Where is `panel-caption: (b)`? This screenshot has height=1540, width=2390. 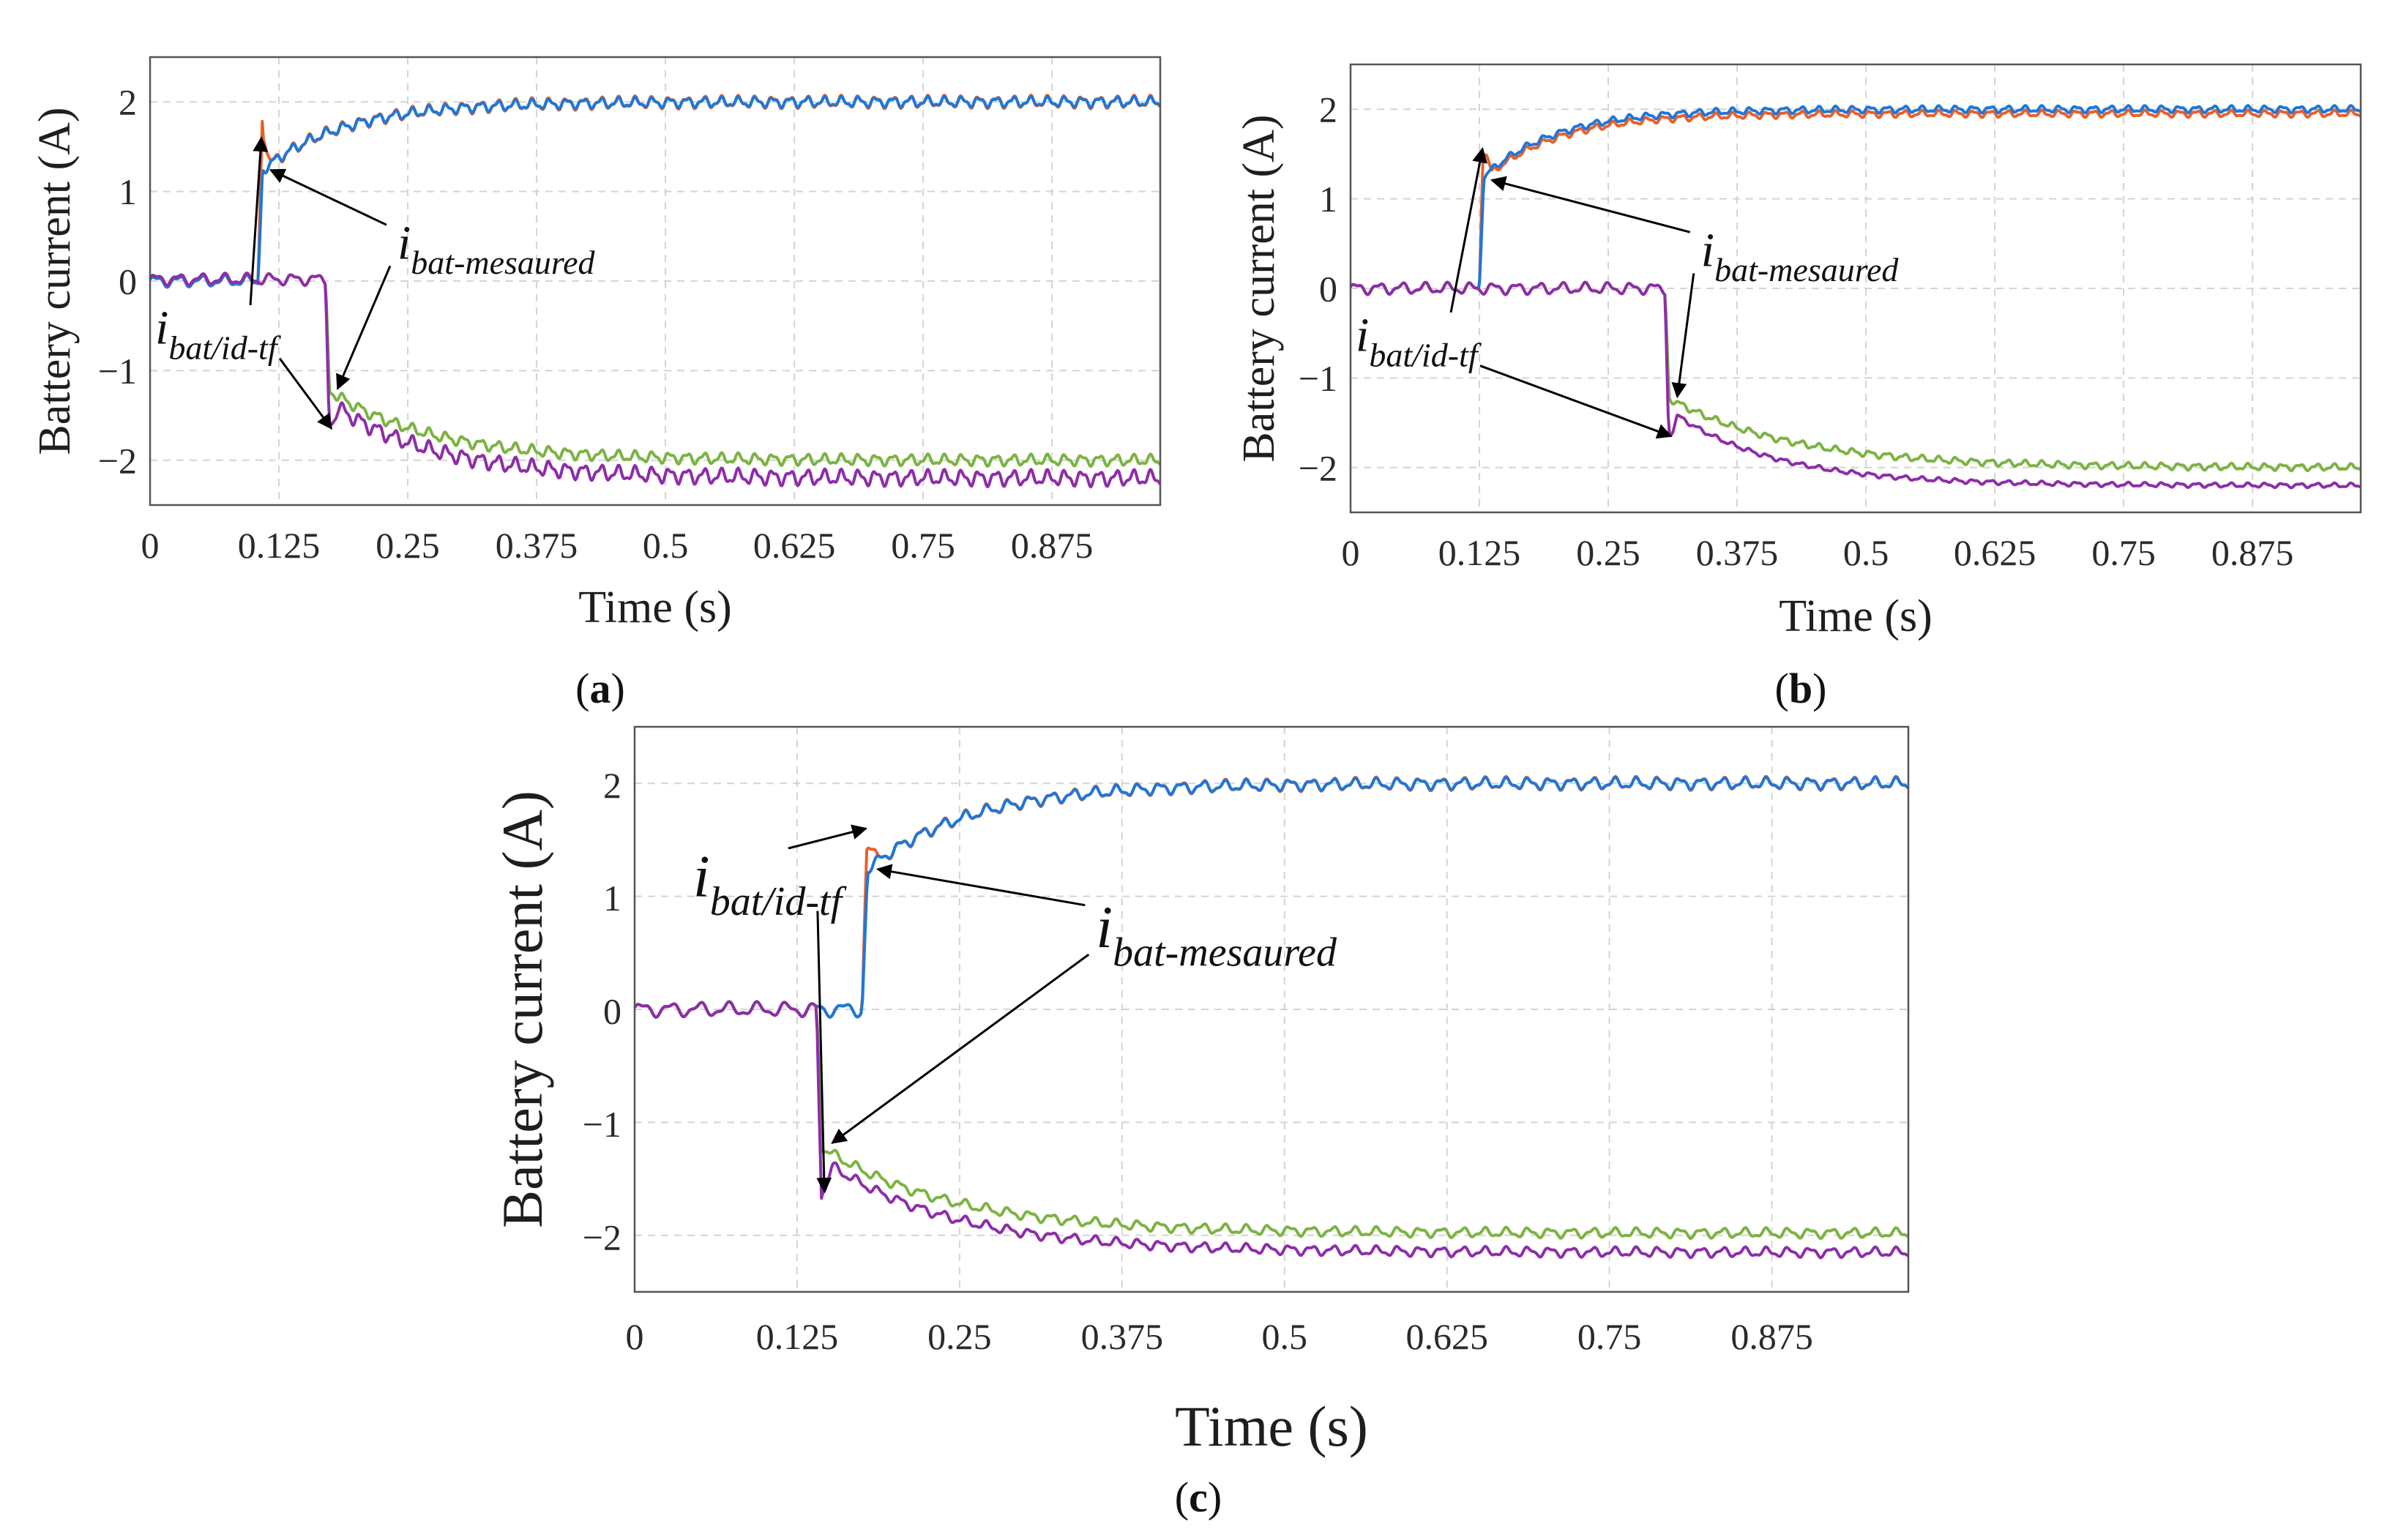 panel-caption: (b) is located at coordinates (1801, 688).